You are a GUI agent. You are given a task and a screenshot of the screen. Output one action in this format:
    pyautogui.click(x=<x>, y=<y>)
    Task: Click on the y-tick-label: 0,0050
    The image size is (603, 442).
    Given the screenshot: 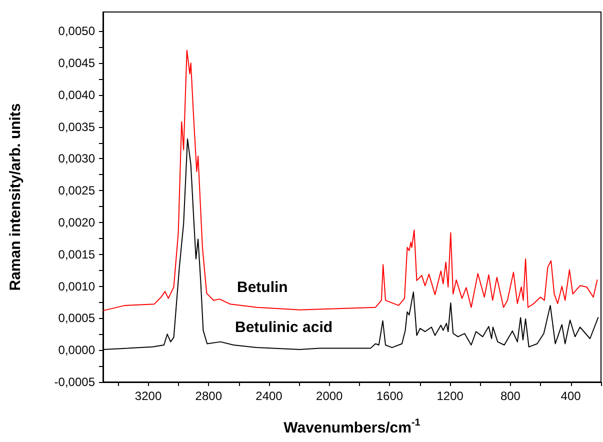 What is the action you would take?
    pyautogui.click(x=77, y=31)
    